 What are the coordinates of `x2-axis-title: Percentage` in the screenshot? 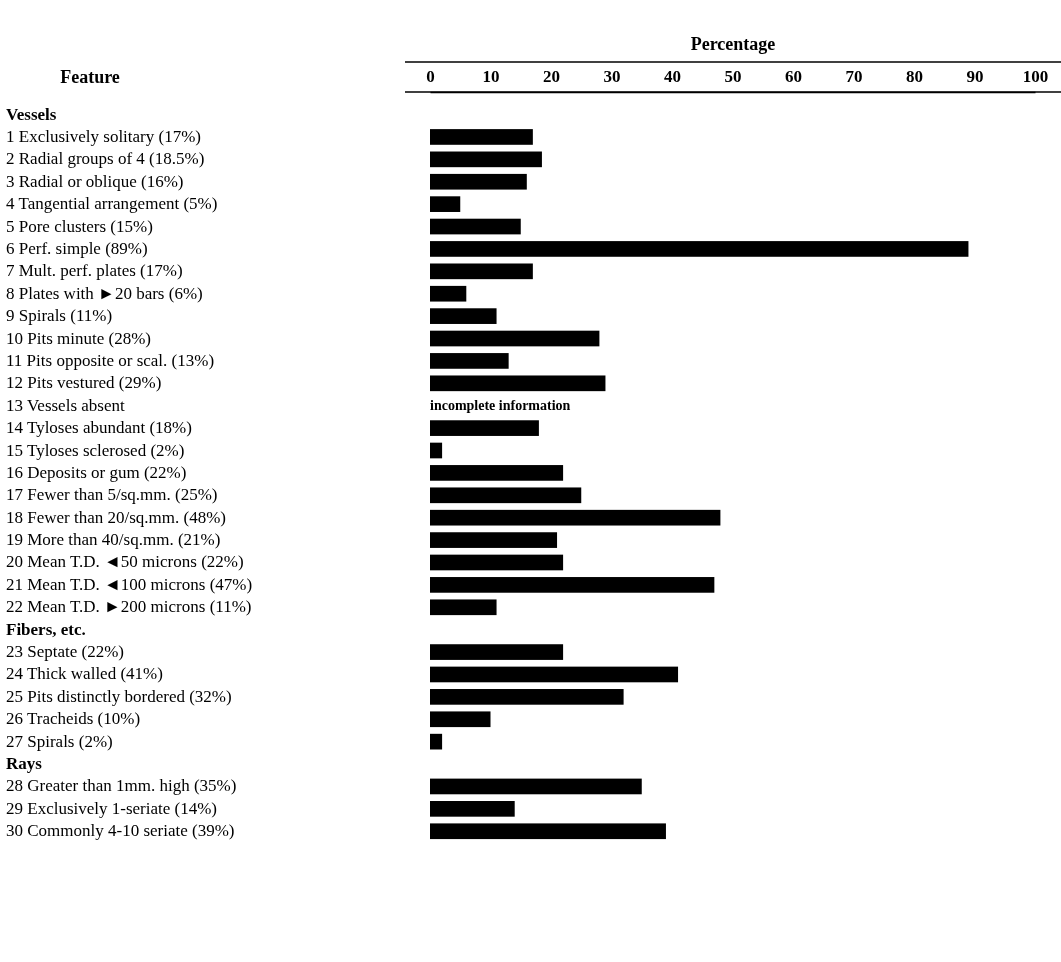 It's located at (733, 44).